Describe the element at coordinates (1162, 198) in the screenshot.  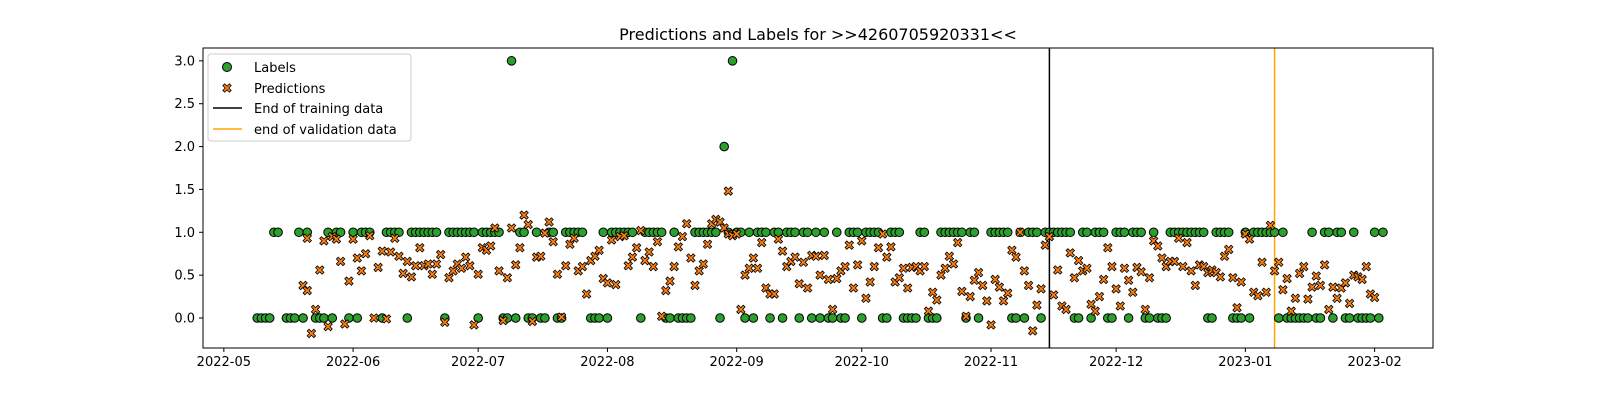
I see `vlines-layer` at that location.